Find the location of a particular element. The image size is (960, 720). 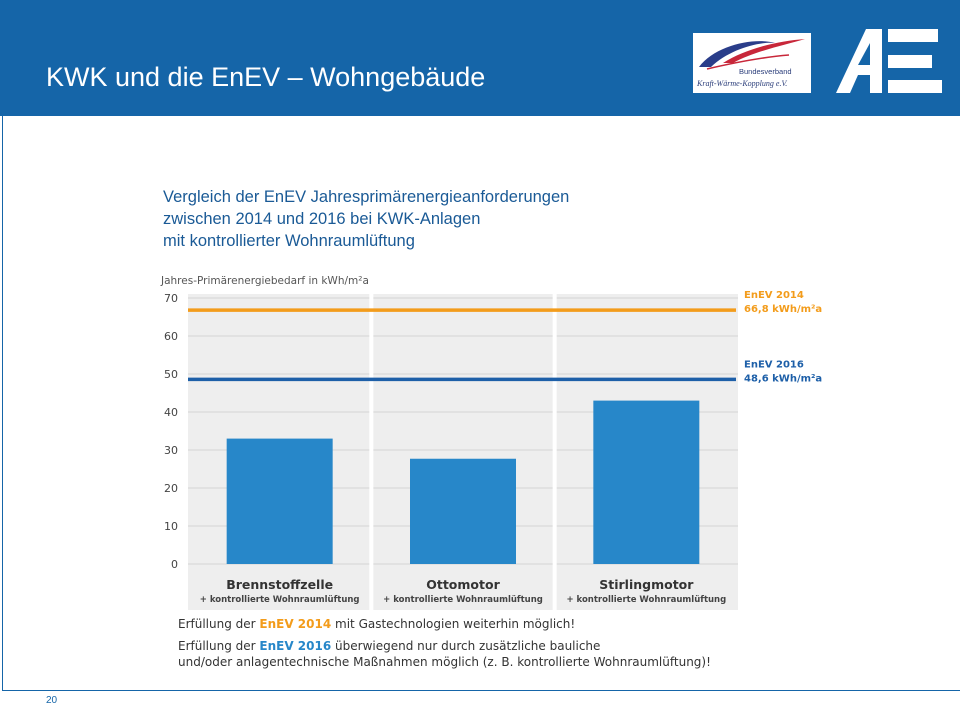

bkwk-swoosh-icon is located at coordinates (752, 54).